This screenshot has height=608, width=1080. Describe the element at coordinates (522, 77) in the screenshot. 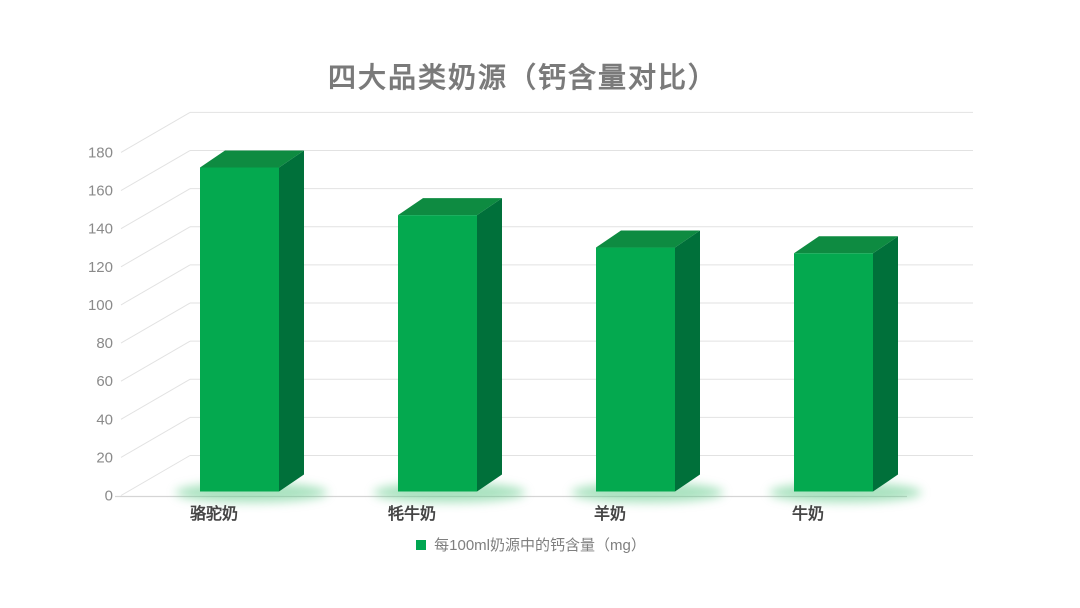

I see `chart-title: 四大品类奶源（钙含量对比）` at that location.